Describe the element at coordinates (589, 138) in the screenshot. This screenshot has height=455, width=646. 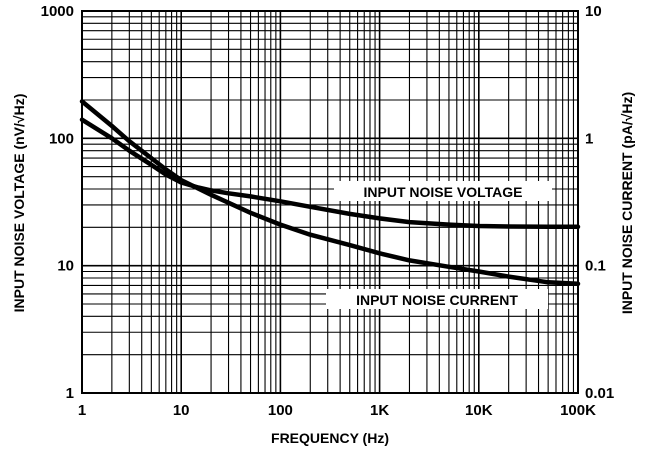
I see `y2-tick-label: 1` at that location.